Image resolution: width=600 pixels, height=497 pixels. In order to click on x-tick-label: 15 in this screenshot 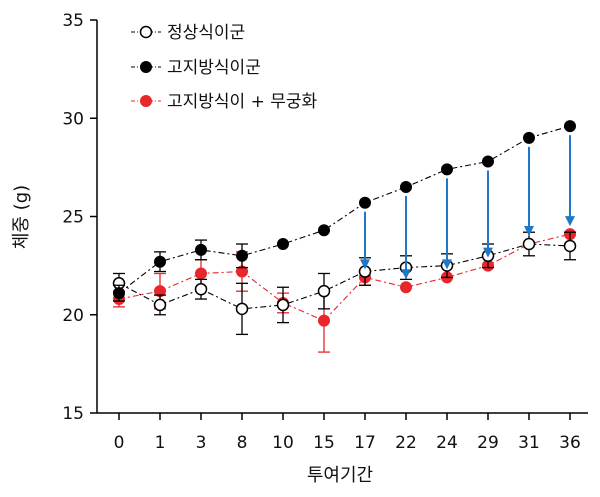, I will do `click(324, 443)`.